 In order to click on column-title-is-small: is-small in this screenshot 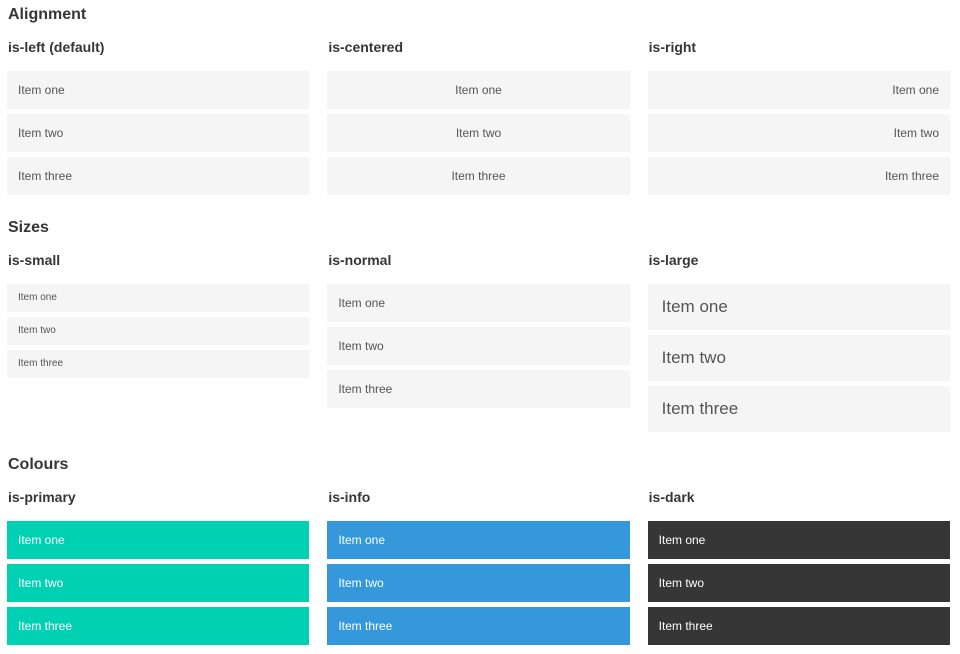, I will do `click(34, 260)`.